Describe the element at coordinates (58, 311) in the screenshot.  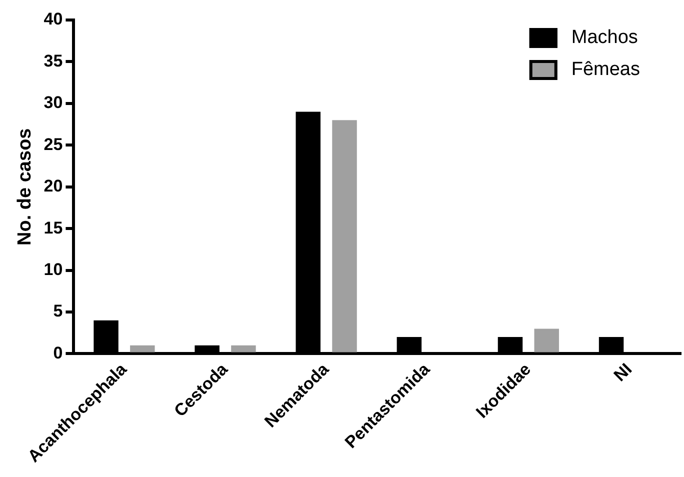
I see `y-tick-label: 5` at that location.